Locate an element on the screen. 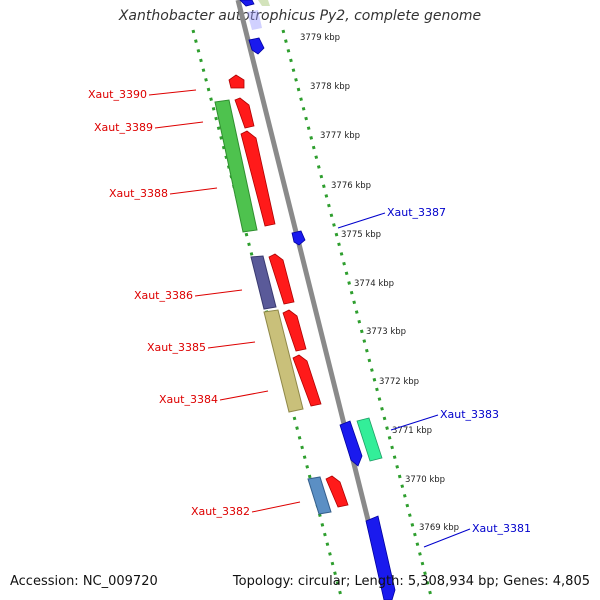  kbp-tick-label: 3774 kbp is located at coordinates (374, 284).